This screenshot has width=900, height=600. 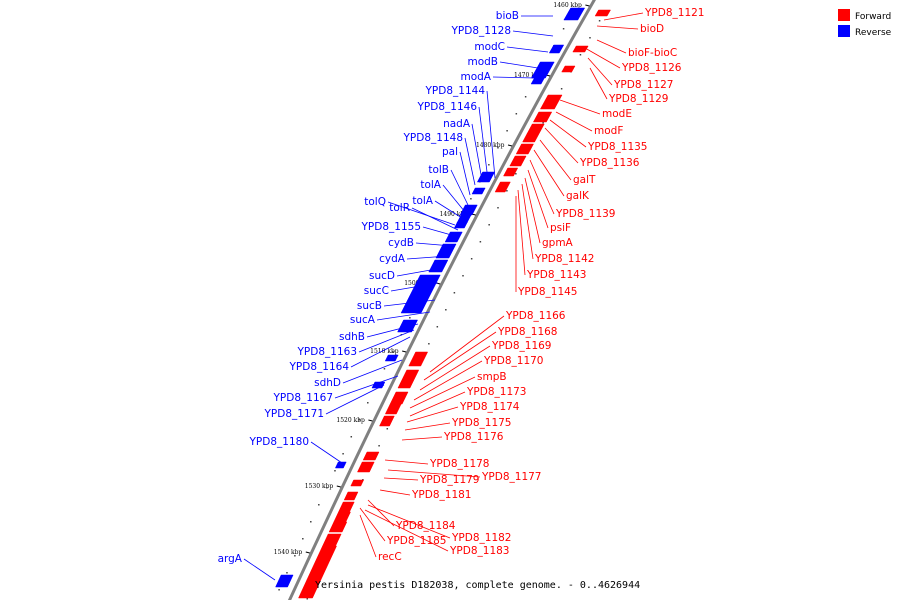 What do you see at coordinates (479, 551) in the screenshot?
I see `forward-gene-label: YPD8_1183` at bounding box center [479, 551].